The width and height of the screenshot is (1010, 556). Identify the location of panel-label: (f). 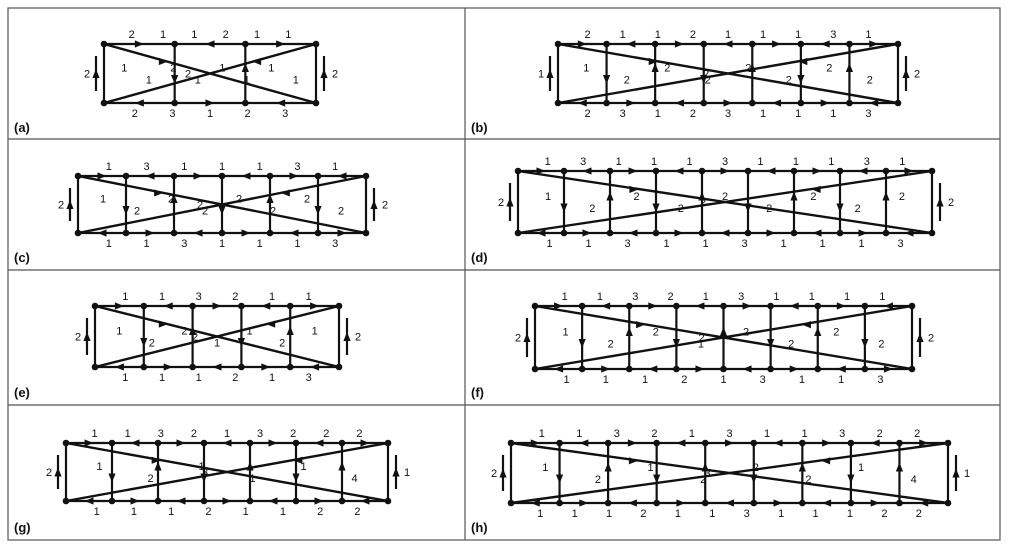
(477, 392).